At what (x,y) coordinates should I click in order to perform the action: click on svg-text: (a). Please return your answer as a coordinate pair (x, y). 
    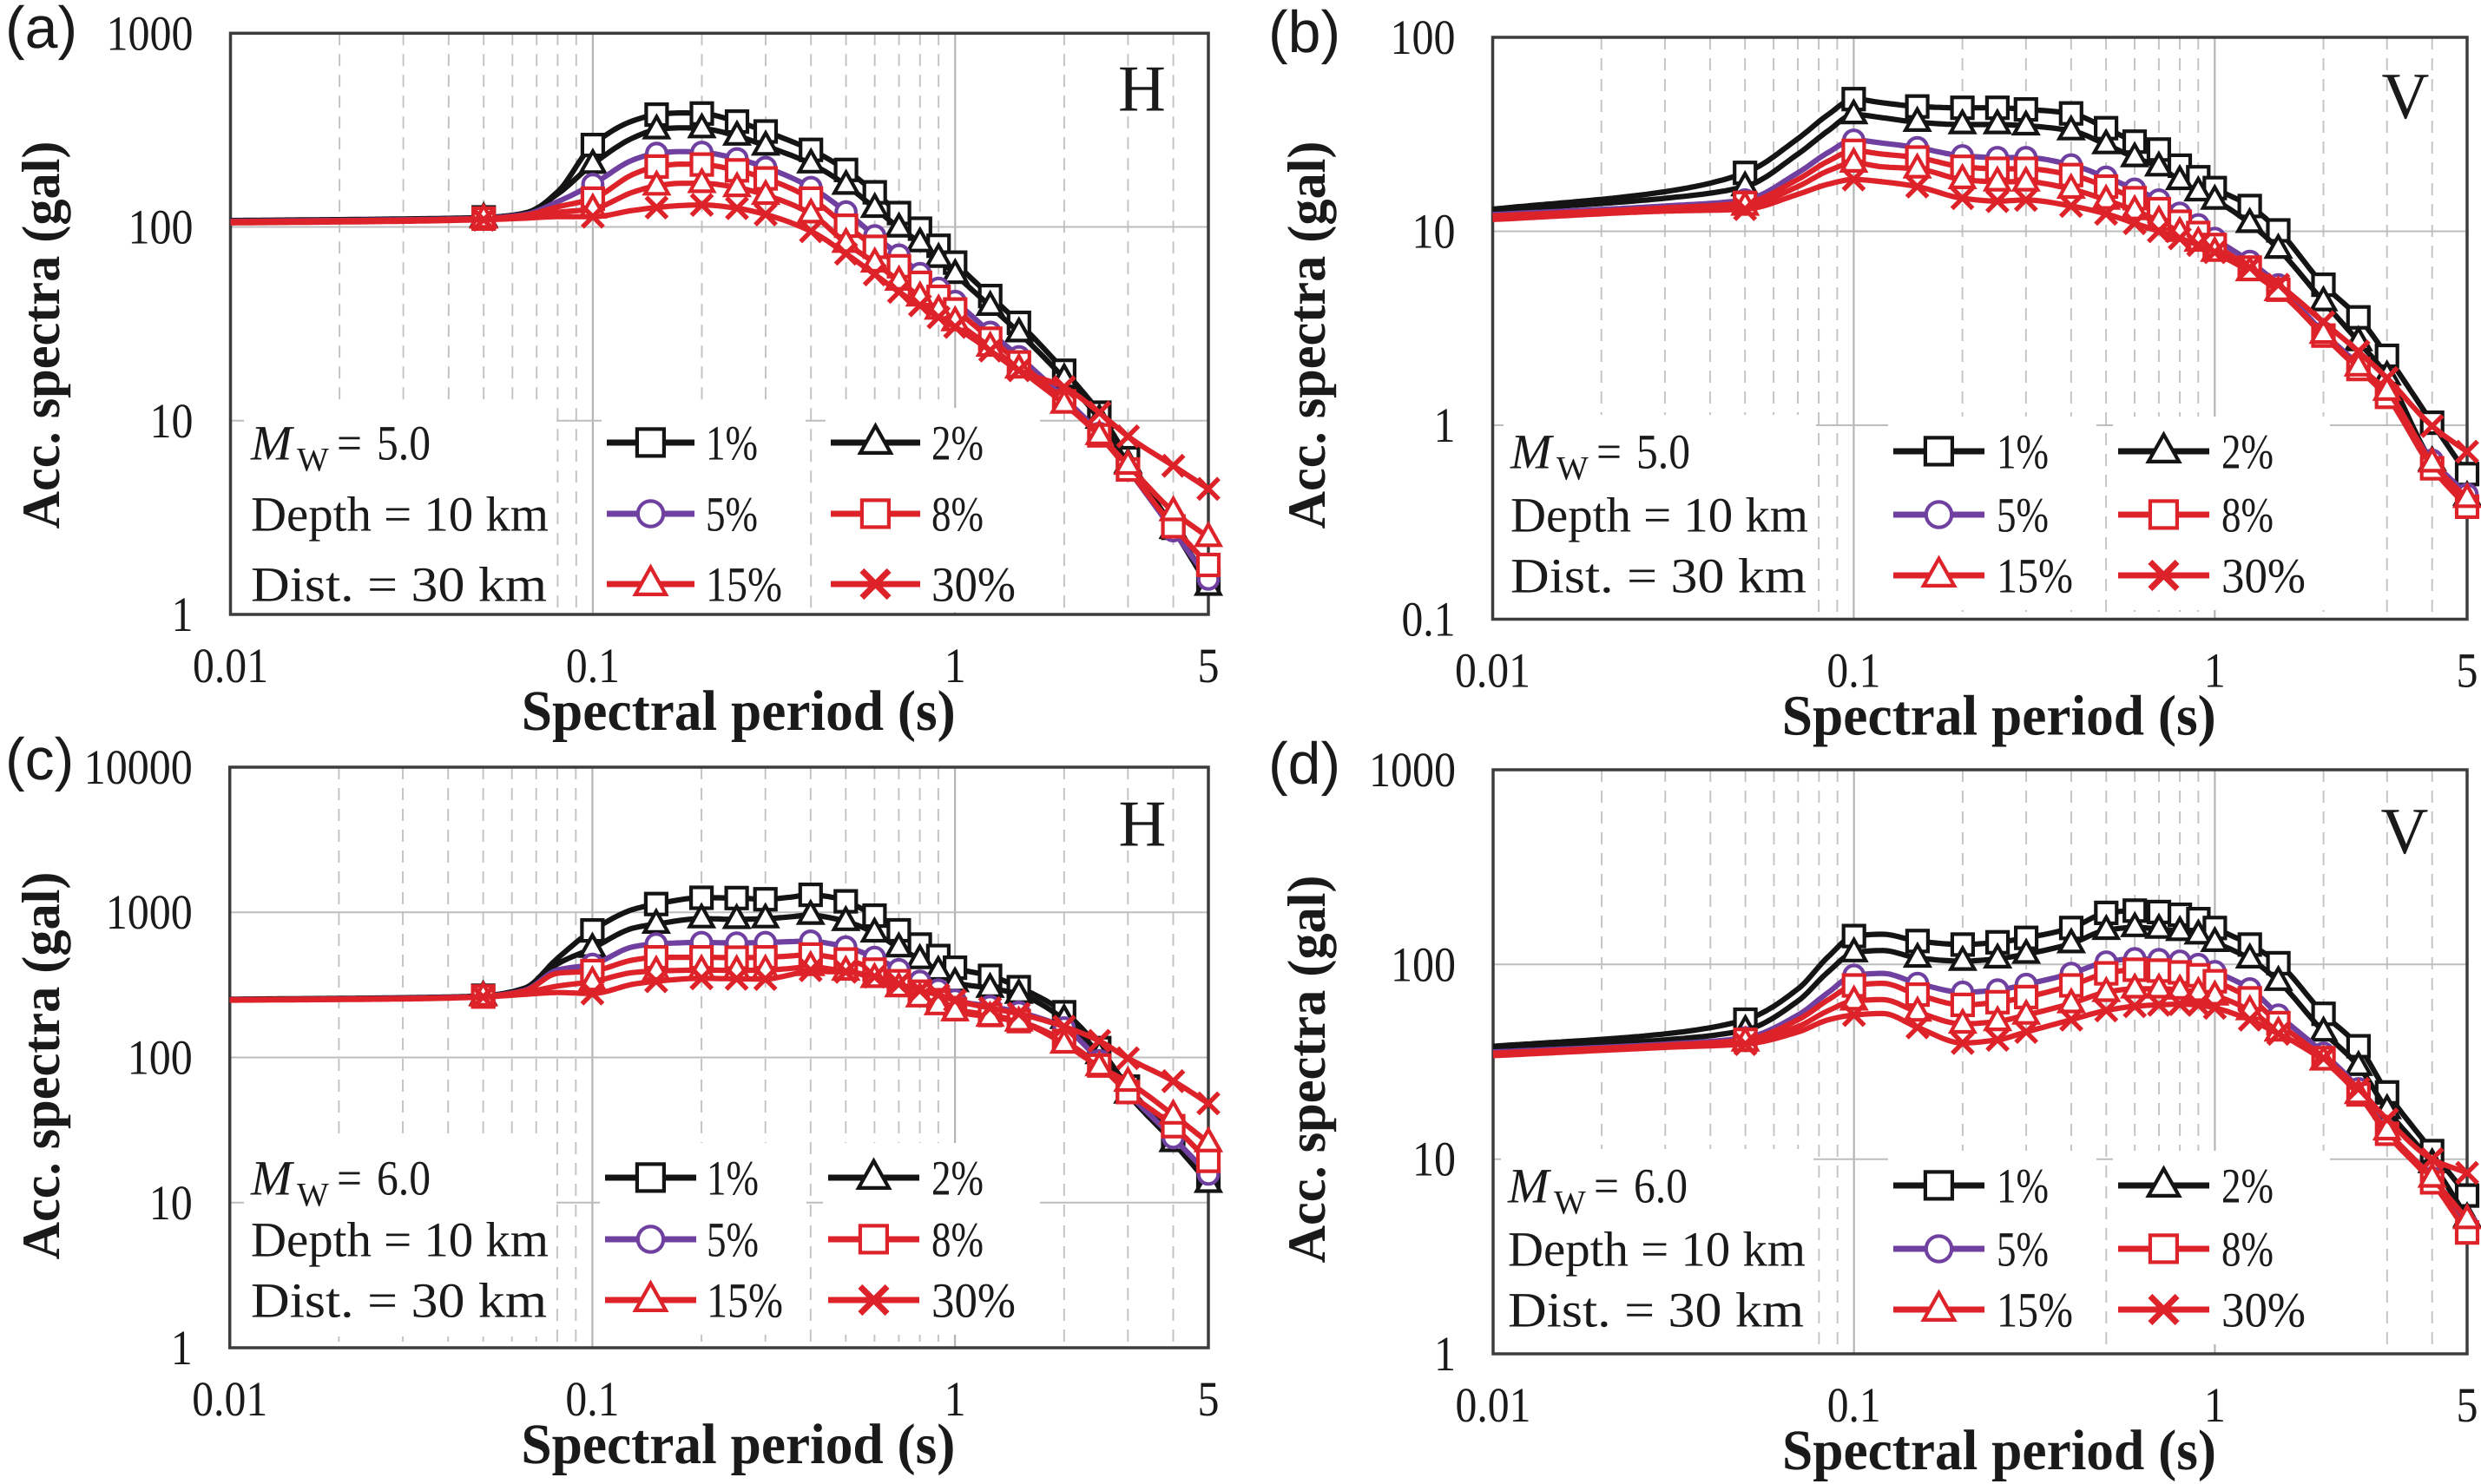
    Looking at the image, I should click on (41, 31).